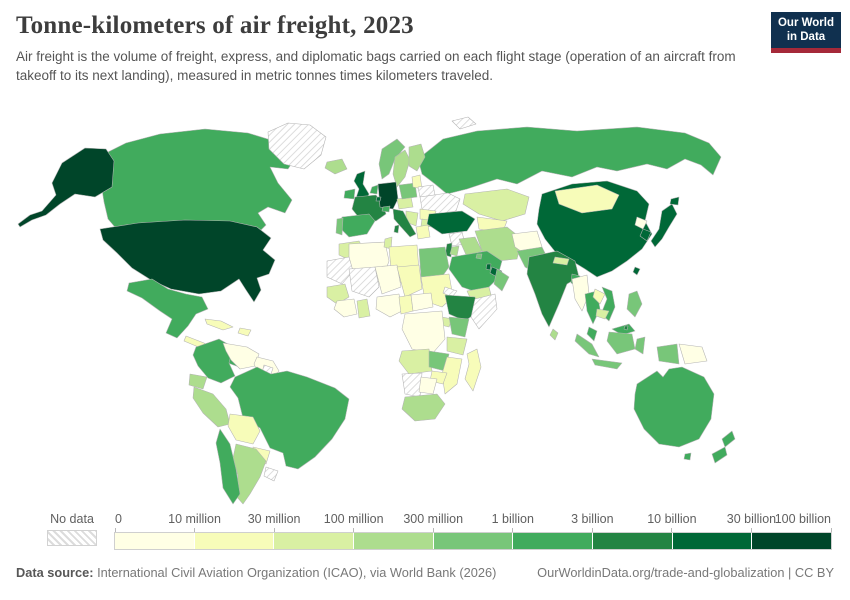 The width and height of the screenshot is (850, 600). Describe the element at coordinates (423, 232) in the screenshot. I see `country-greece` at that location.